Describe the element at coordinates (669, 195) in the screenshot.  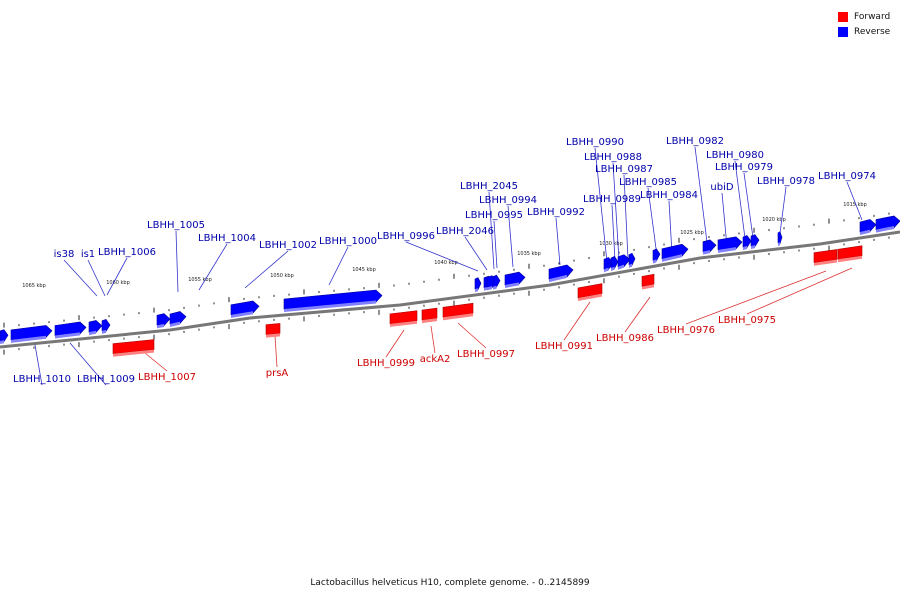
I see `gene-label-lbhh-0984: LBHH_0984` at that location.